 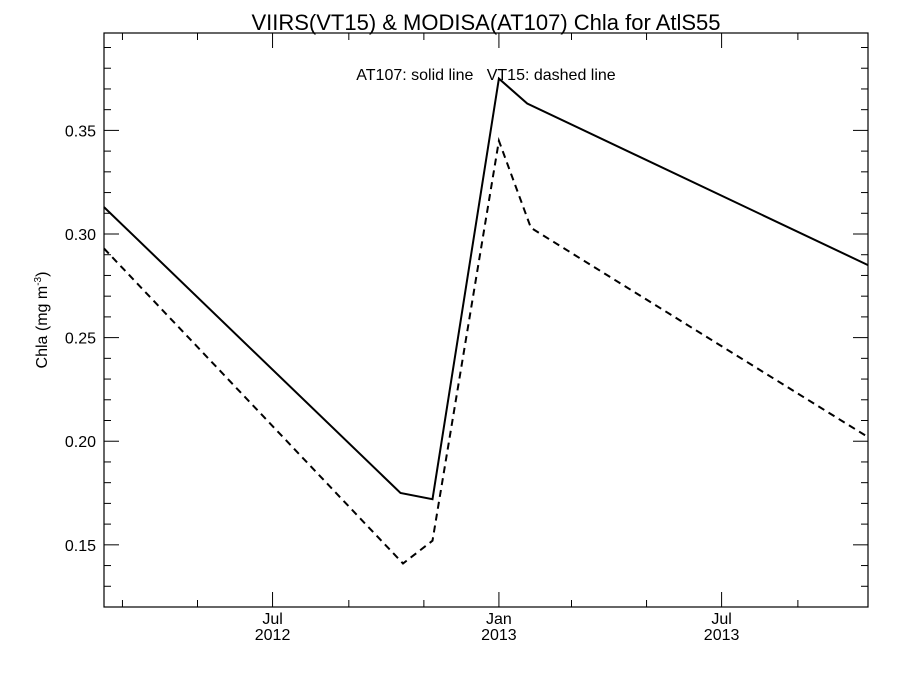 I want to click on y-axis-label-superscript: -3, so click(x=38, y=280).